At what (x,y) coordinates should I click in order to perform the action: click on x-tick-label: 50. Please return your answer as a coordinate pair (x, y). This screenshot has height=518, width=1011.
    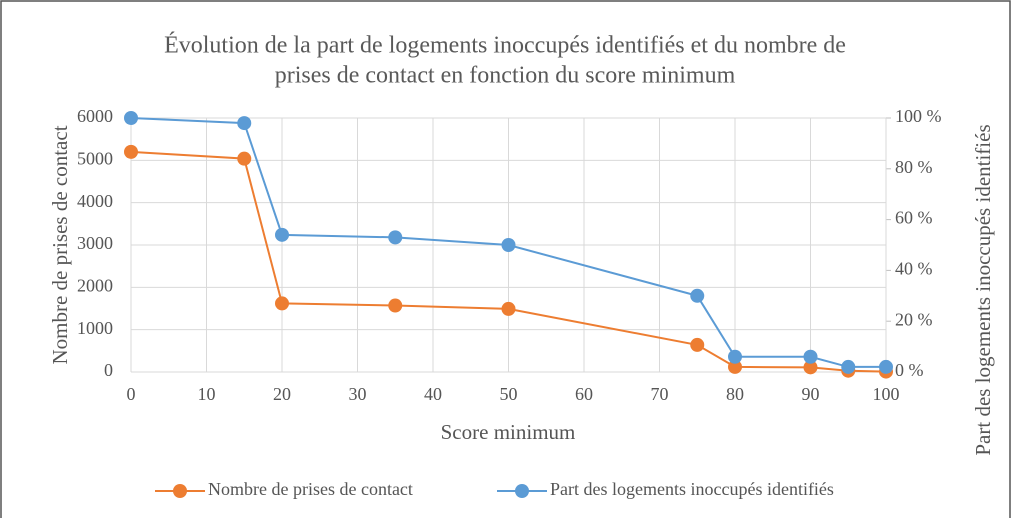
    Looking at the image, I should click on (509, 394).